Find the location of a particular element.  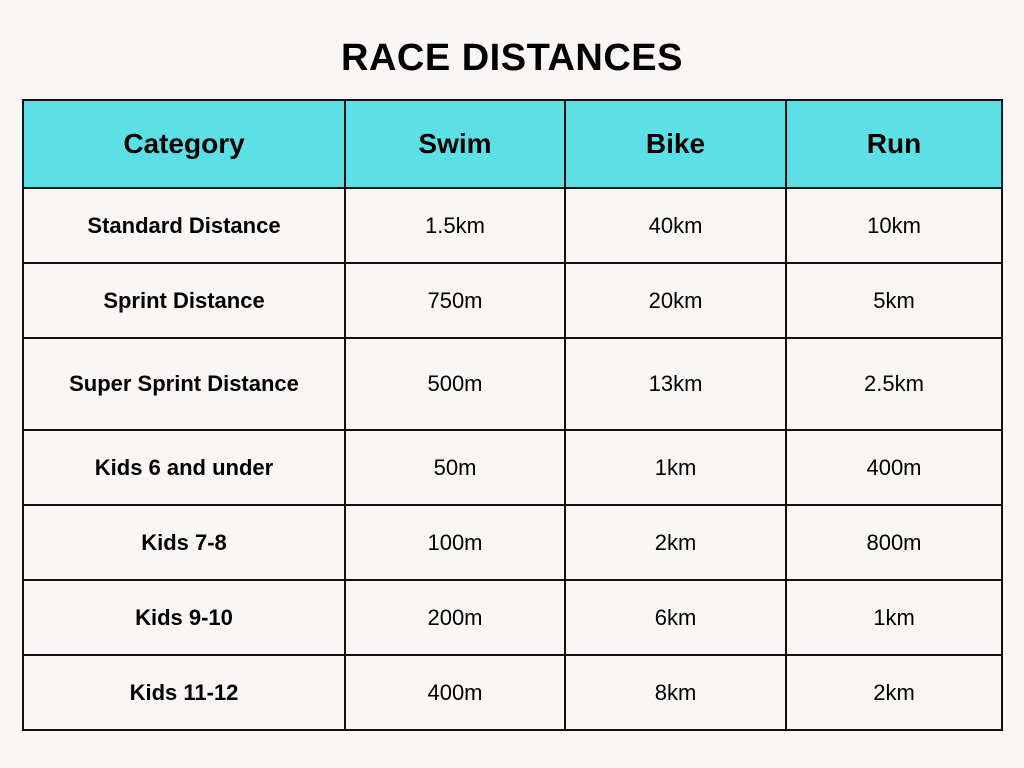

column-header-bike: Bike is located at coordinates (675, 144).